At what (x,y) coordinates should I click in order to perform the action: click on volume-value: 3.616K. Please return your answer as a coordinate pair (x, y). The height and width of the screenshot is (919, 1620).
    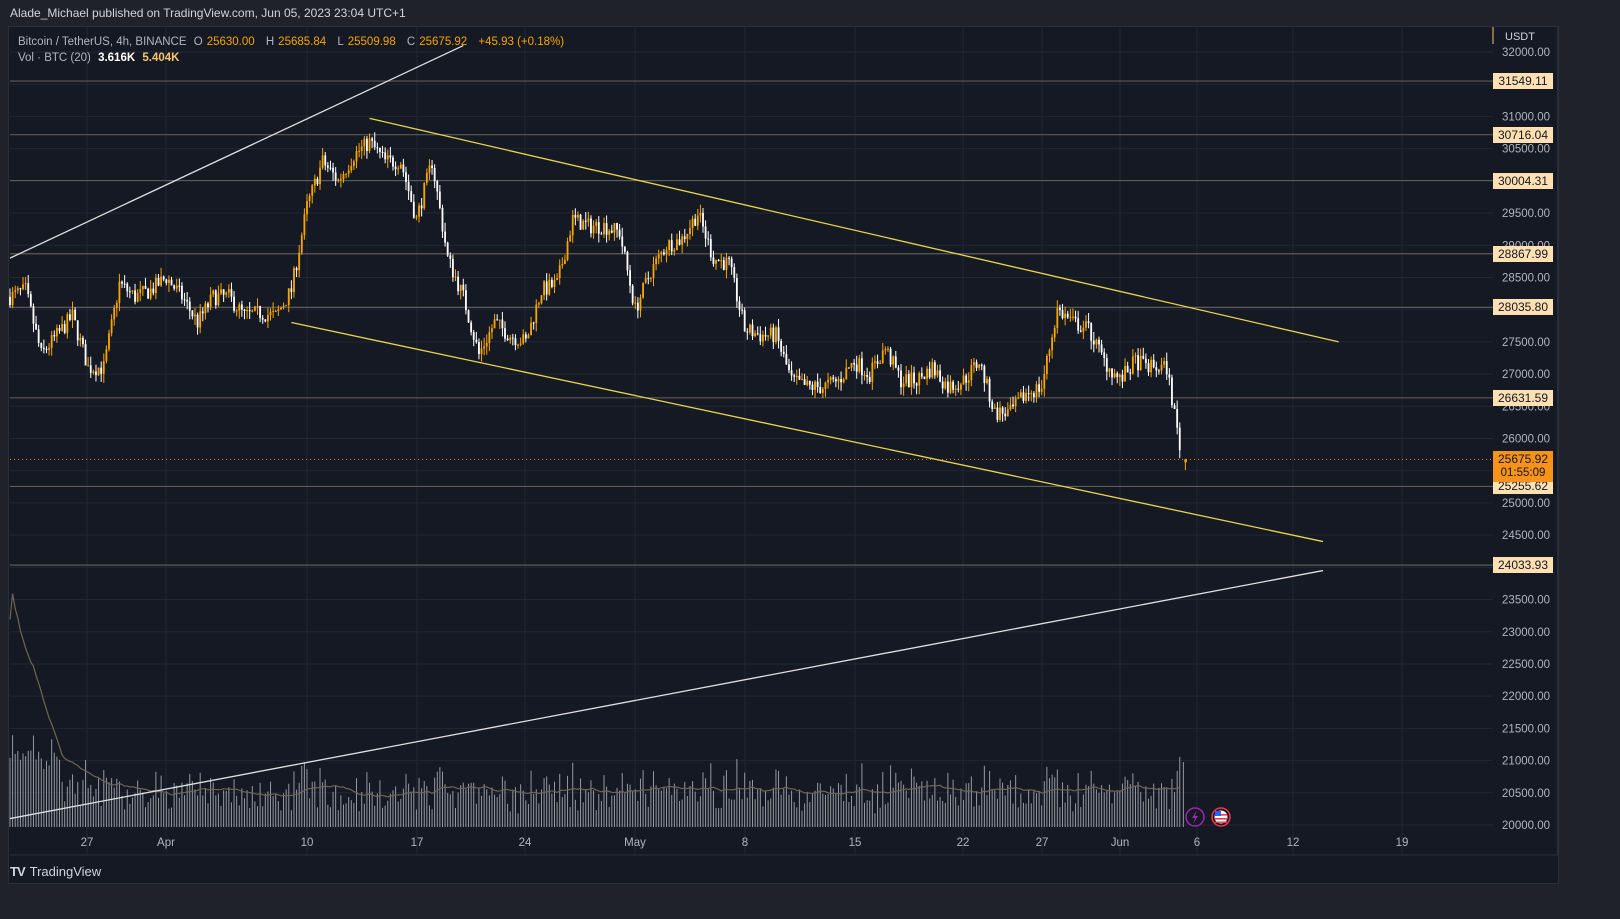
    Looking at the image, I should click on (117, 58).